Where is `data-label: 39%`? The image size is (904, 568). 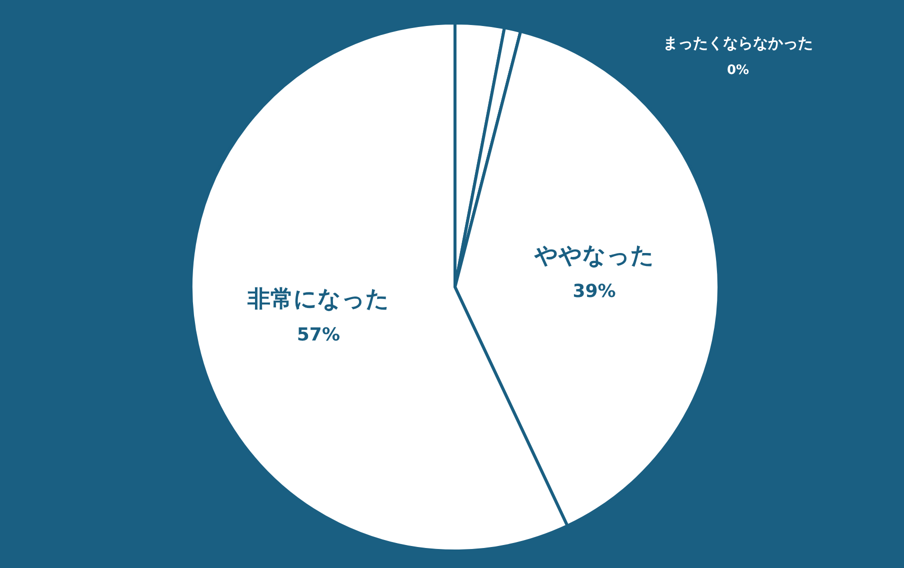 data-label: 39% is located at coordinates (594, 291).